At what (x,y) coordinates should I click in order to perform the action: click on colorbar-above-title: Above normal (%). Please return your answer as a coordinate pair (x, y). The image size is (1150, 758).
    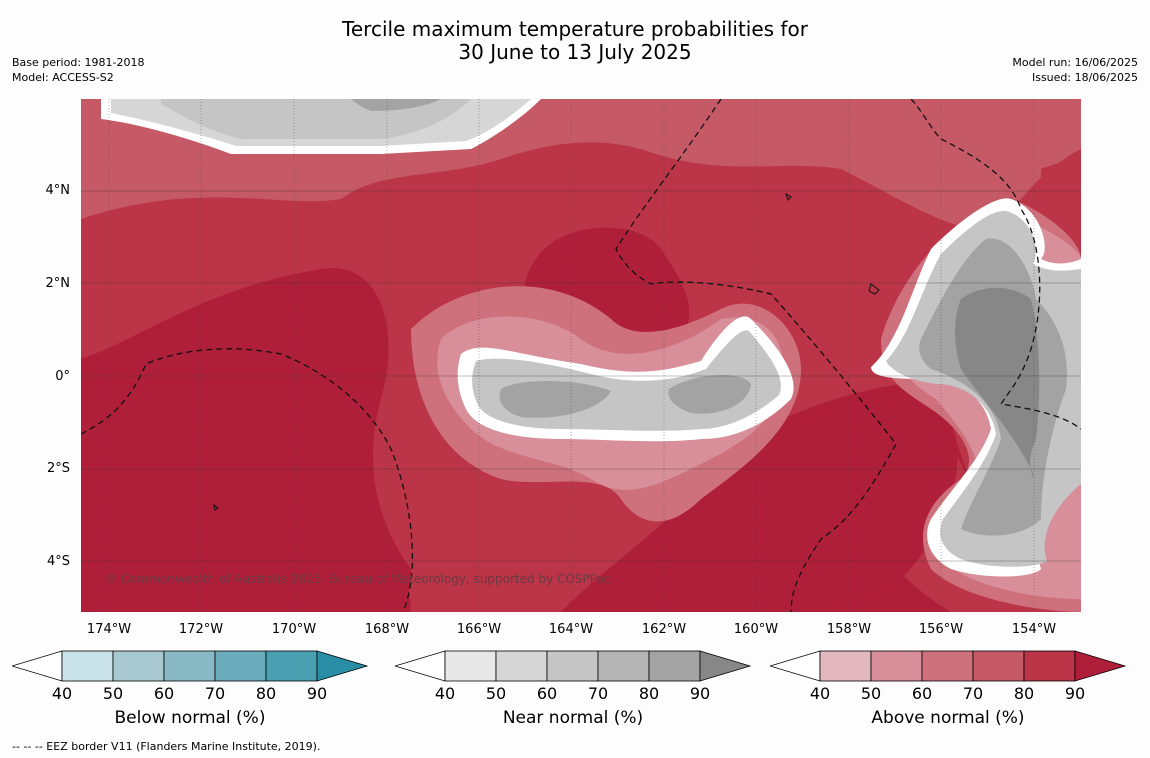
    Looking at the image, I should click on (948, 718).